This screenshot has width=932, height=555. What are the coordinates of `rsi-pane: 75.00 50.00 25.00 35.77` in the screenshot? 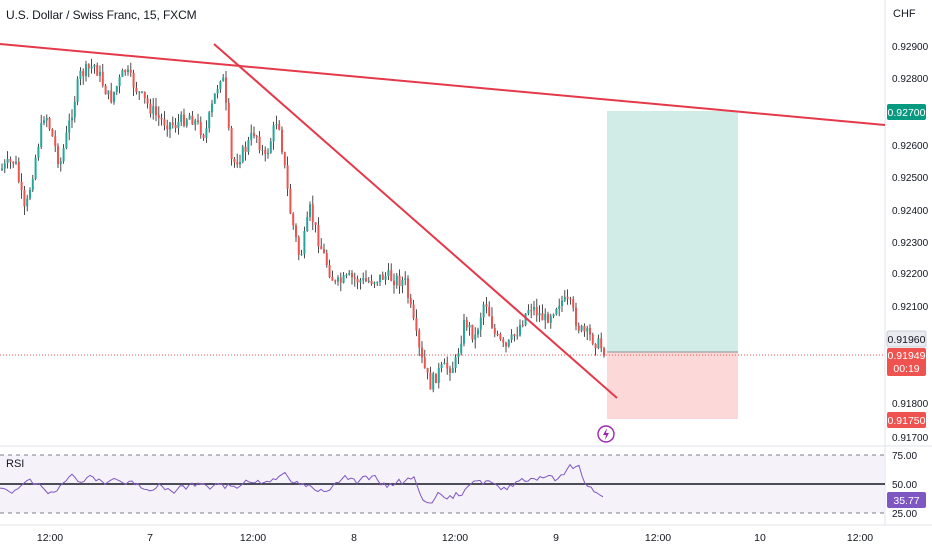 It's located at (463, 485).